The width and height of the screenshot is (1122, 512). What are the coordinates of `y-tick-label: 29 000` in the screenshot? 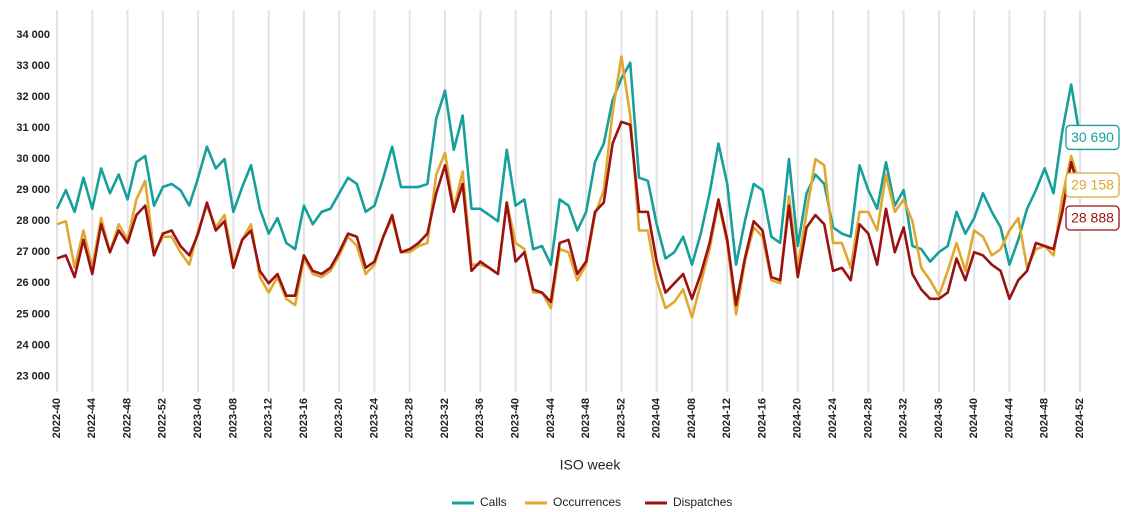 It's located at (33, 190).